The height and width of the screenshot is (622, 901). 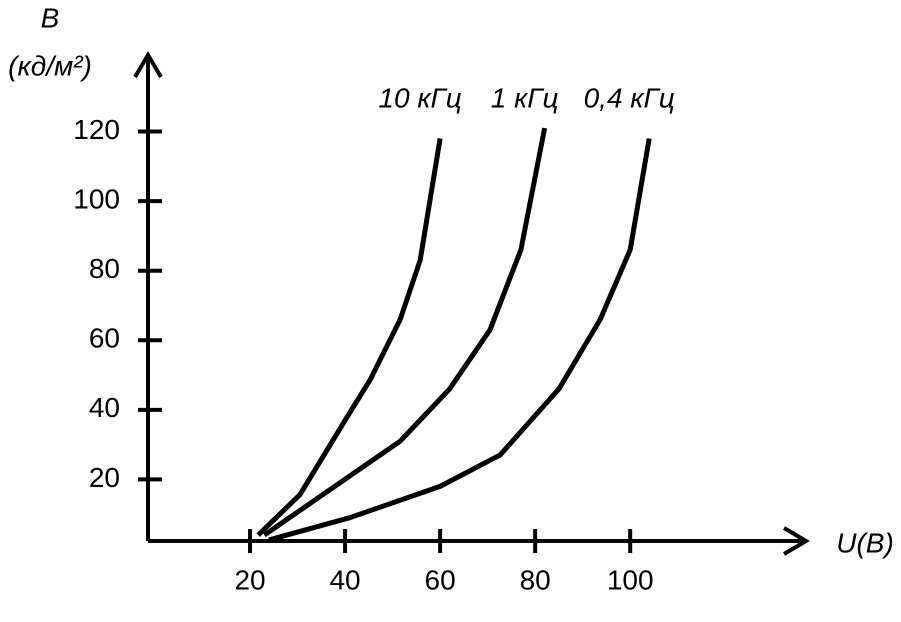 What do you see at coordinates (249, 579) in the screenshot?
I see `x-tick-label: 20` at bounding box center [249, 579].